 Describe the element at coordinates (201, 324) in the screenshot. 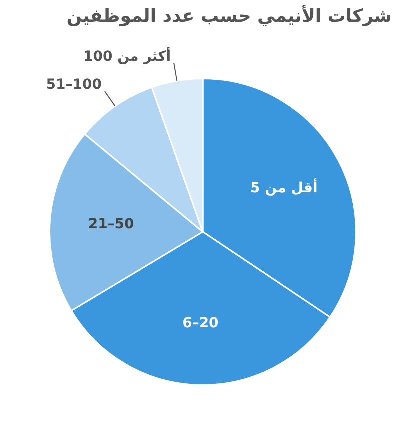

I see `slice-label: 6–20` at that location.